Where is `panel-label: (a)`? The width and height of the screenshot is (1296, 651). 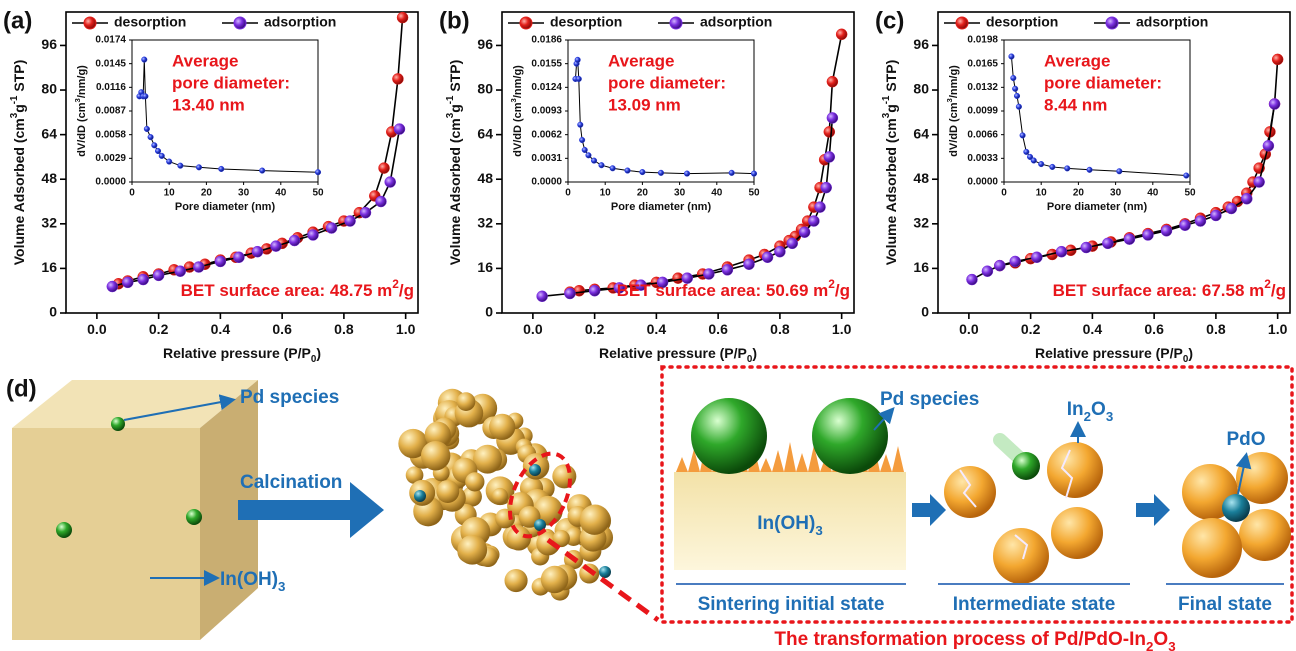
panel-label: (a) is located at coordinates (17, 20).